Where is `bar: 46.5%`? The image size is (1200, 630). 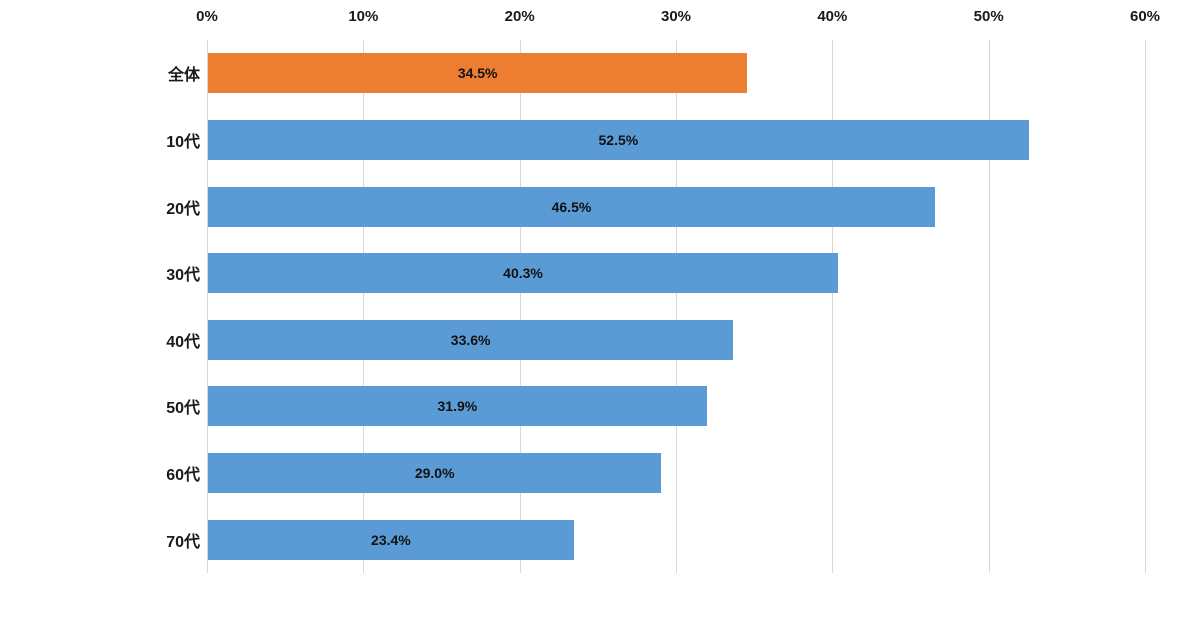
bar: 46.5% is located at coordinates (571, 206).